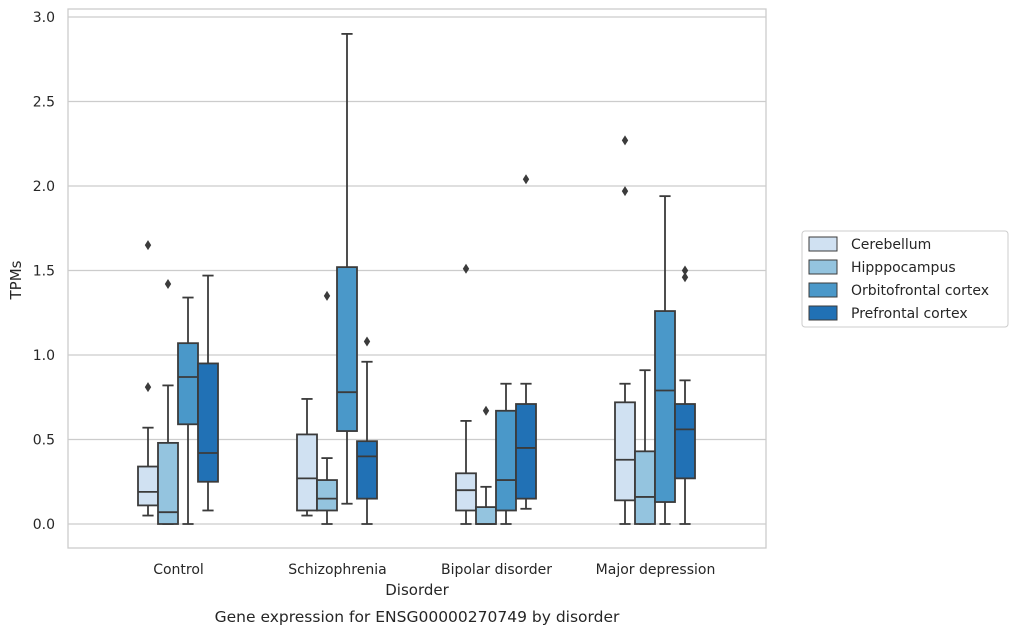 The width and height of the screenshot is (1018, 634). What do you see at coordinates (178, 570) in the screenshot?
I see `x-tick-label: Control` at bounding box center [178, 570].